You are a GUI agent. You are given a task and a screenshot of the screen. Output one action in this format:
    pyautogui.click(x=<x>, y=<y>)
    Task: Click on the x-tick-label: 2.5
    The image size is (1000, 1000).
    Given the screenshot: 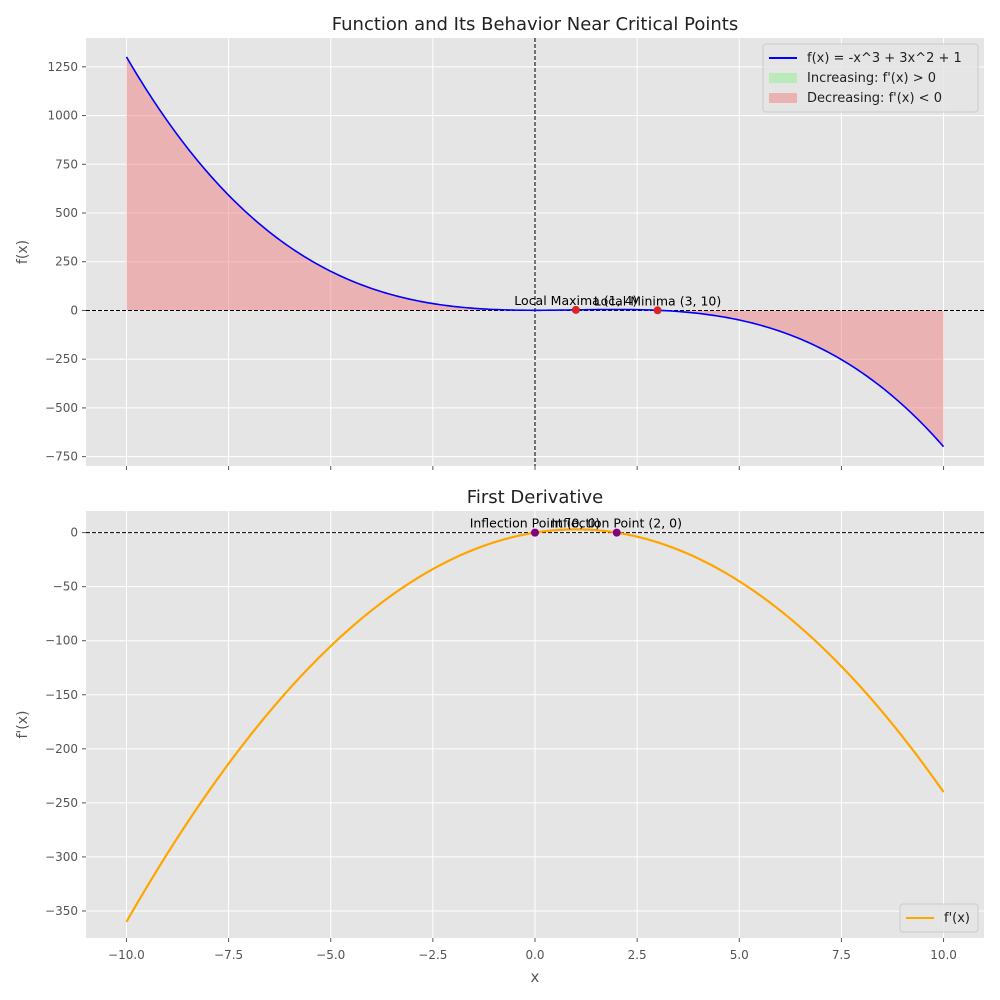 What is the action you would take?
    pyautogui.click(x=637, y=955)
    